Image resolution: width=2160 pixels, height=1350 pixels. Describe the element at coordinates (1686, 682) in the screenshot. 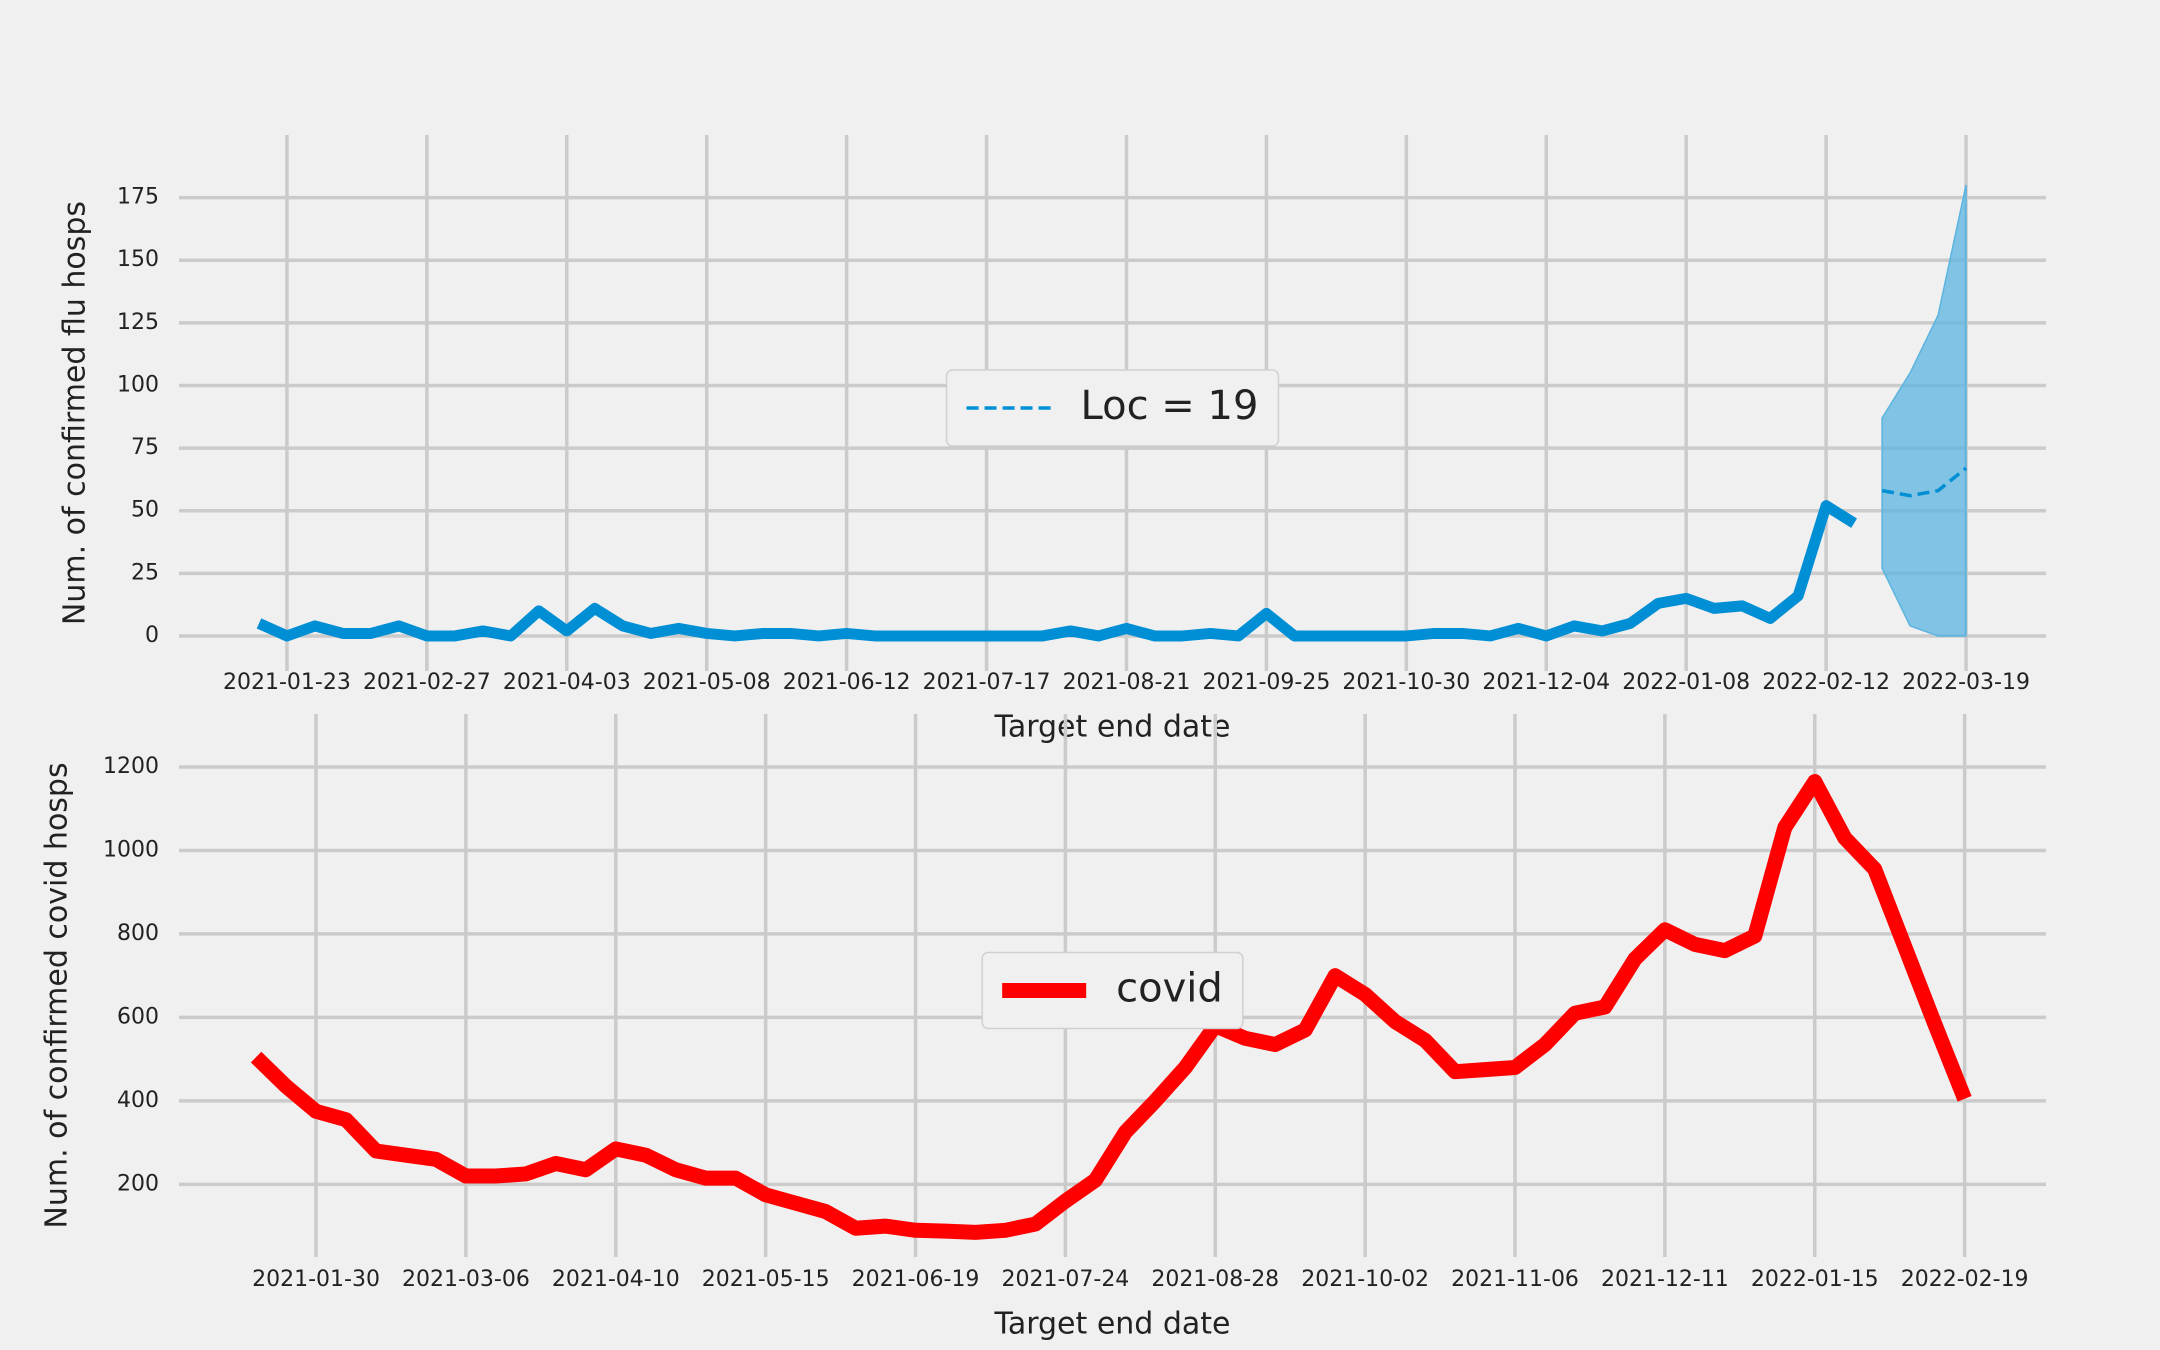

I see `x-tick-label: 2022-01-08` at that location.